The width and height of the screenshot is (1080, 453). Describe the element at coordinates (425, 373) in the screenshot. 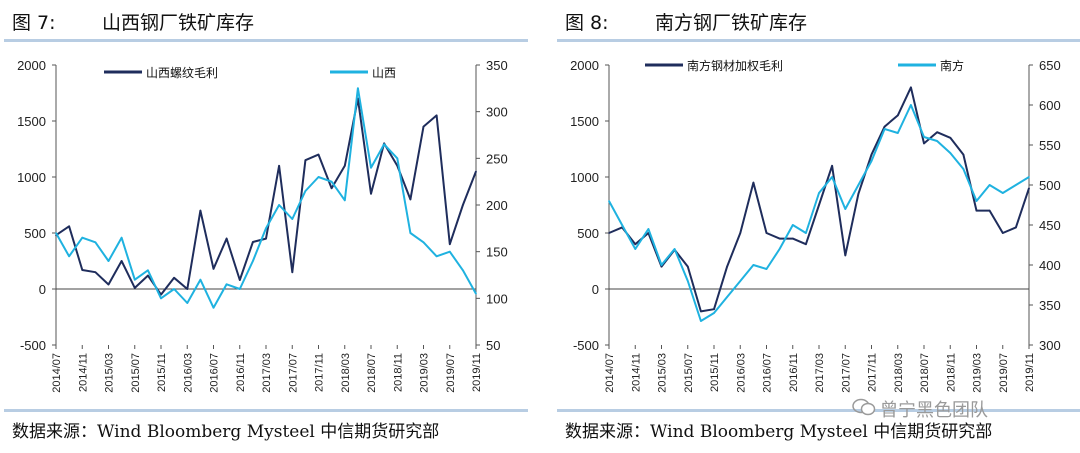

I see `x-tick-label: 2019/03` at that location.